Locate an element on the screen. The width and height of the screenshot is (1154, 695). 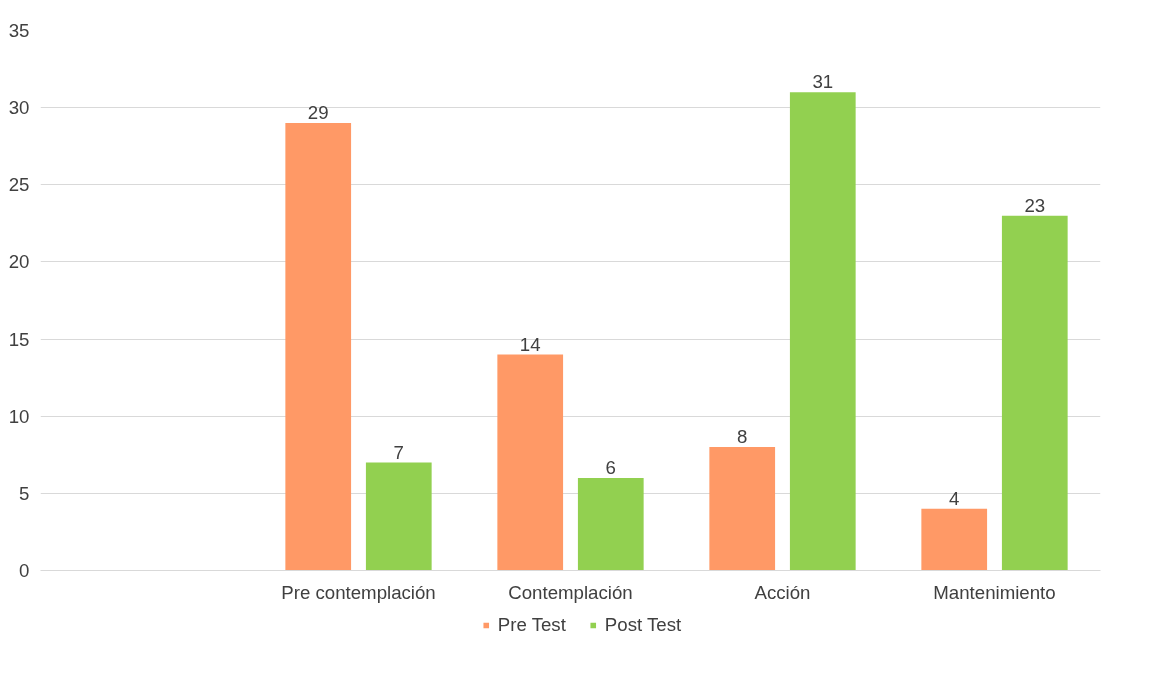
y-tick-label: 35 is located at coordinates (19, 30).